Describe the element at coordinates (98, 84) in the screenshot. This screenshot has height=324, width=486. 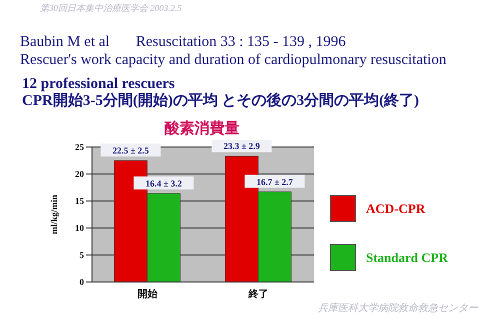
I see `text: 12 professional rescuers` at that location.